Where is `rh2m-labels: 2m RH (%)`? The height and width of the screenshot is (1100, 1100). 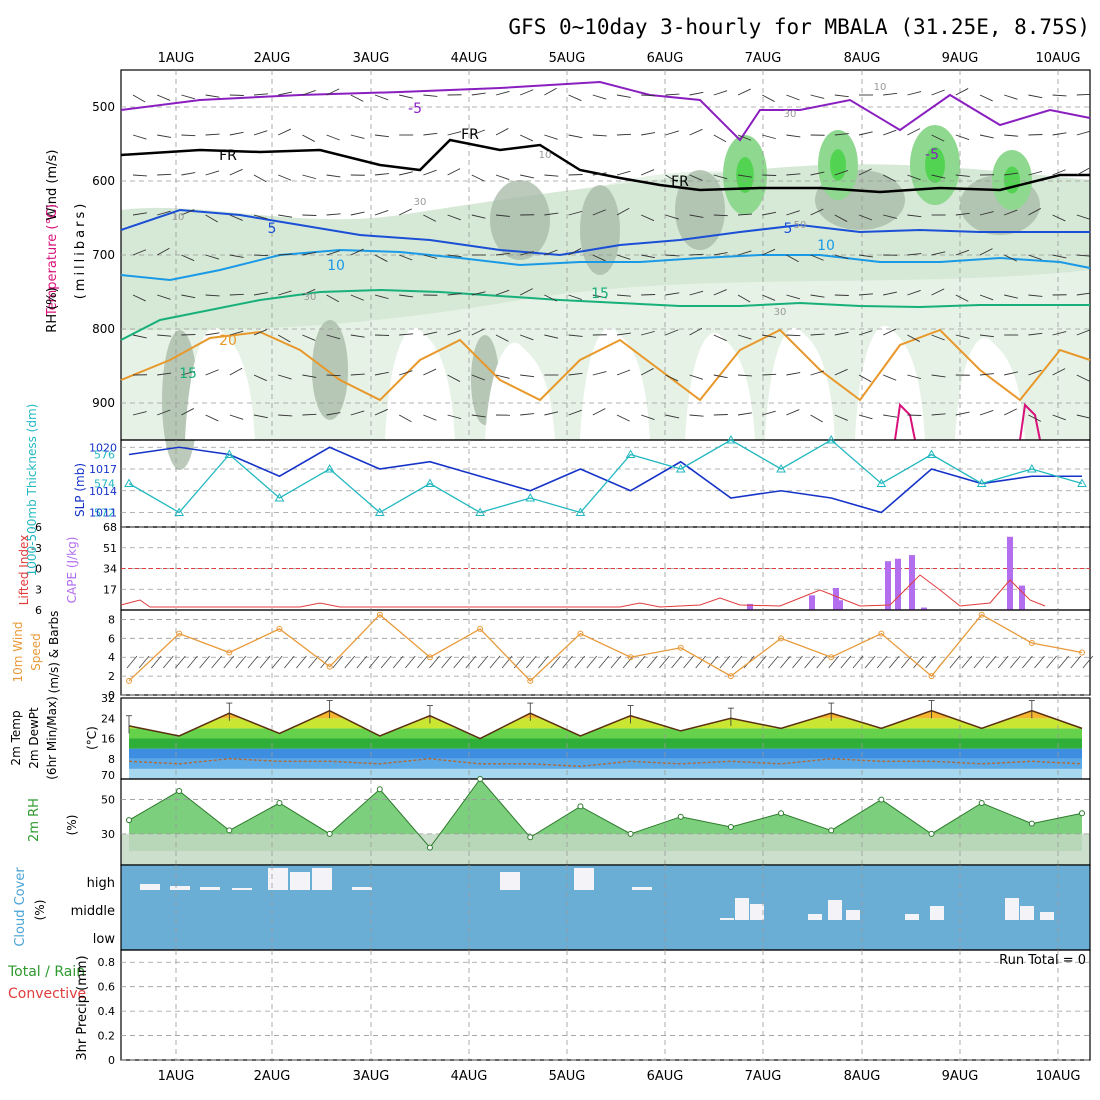 rh2m-labels: 2m RH (%) is located at coordinates (53, 820).